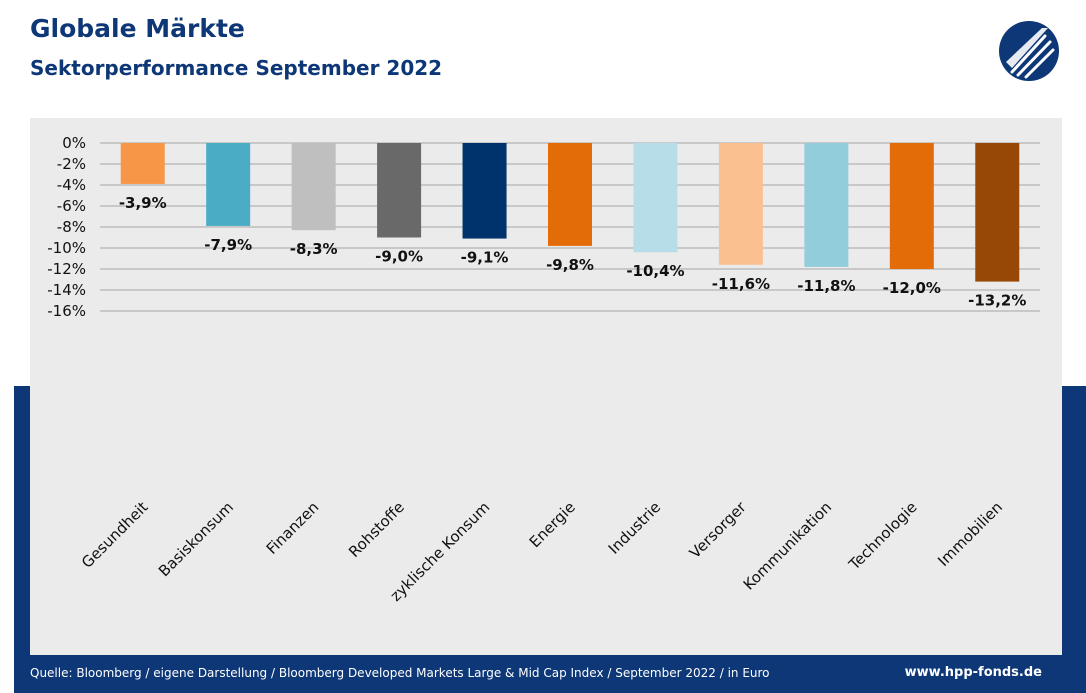 The height and width of the screenshot is (693, 1086). What do you see at coordinates (570, 265) in the screenshot?
I see `bar-value-label: -9,8%` at bounding box center [570, 265].